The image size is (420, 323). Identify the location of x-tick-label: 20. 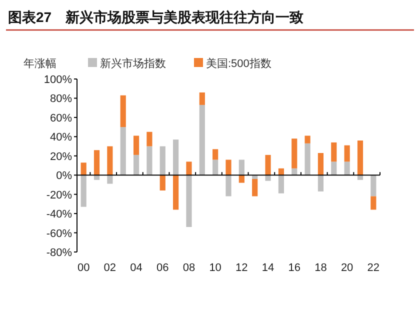
(347, 268).